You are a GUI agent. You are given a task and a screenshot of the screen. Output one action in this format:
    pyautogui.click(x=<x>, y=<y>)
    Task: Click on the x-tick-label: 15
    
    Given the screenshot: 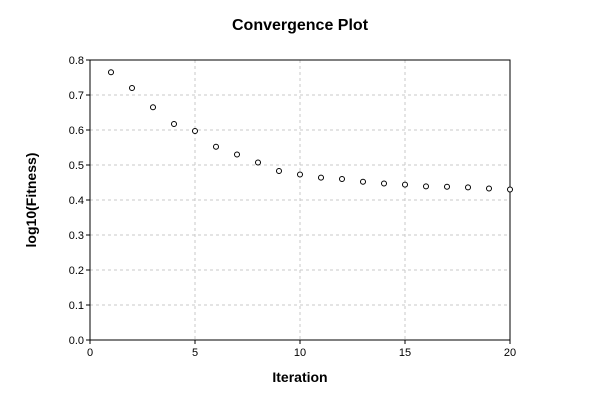 What is the action you would take?
    pyautogui.click(x=405, y=353)
    